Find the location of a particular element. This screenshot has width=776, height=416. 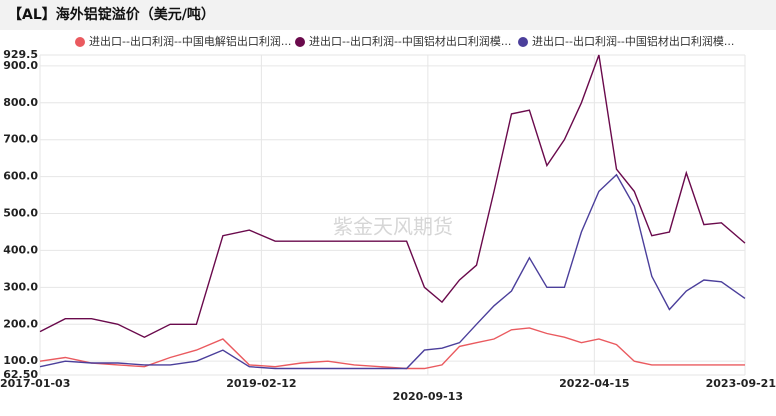

y-tick-label: 400.0 is located at coordinates (20, 249).